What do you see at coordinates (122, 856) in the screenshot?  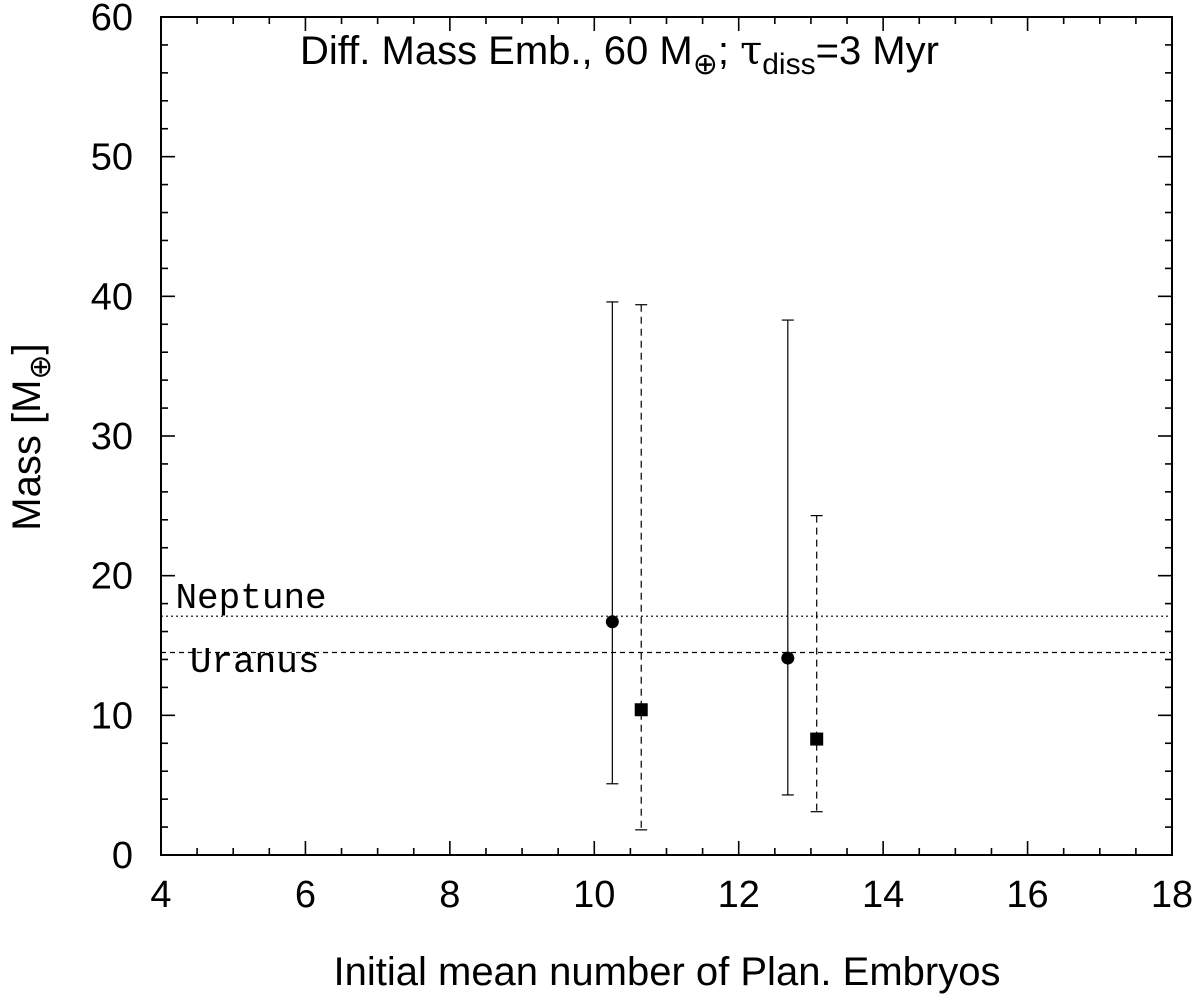 I see `y-tick-label: 0` at bounding box center [122, 856].